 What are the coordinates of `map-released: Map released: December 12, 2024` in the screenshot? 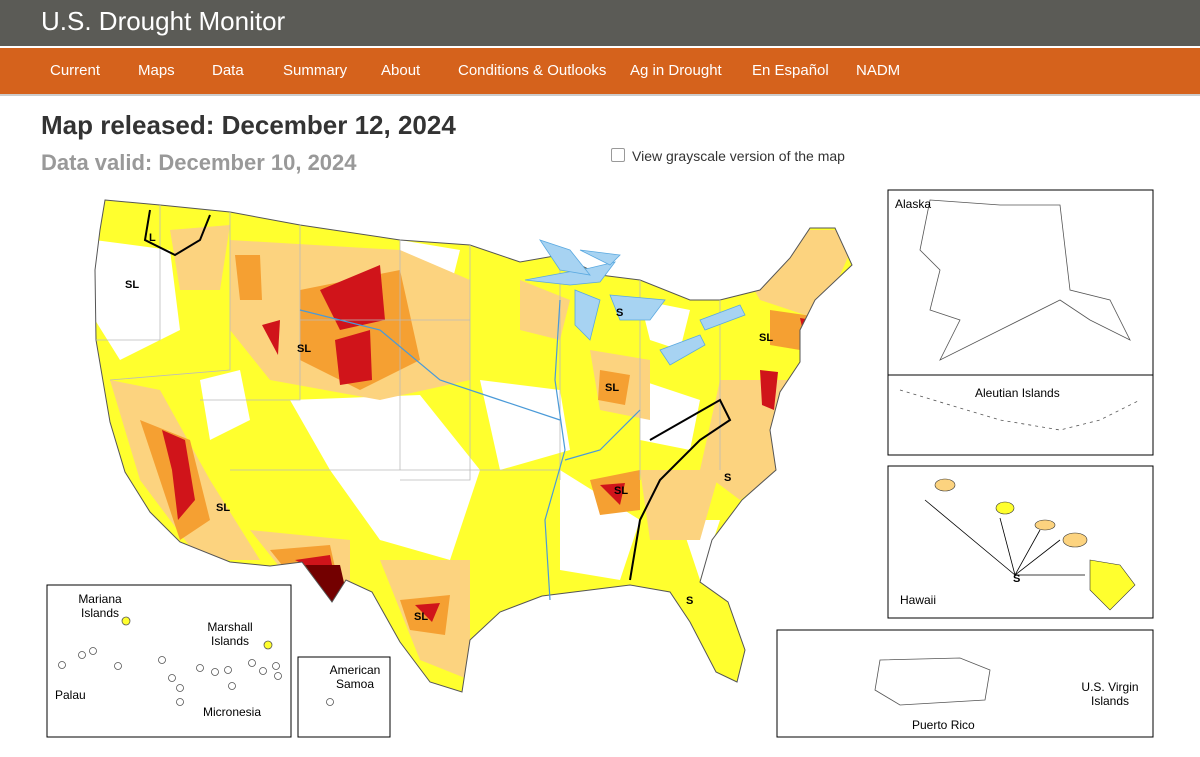 It's located at (248, 125).